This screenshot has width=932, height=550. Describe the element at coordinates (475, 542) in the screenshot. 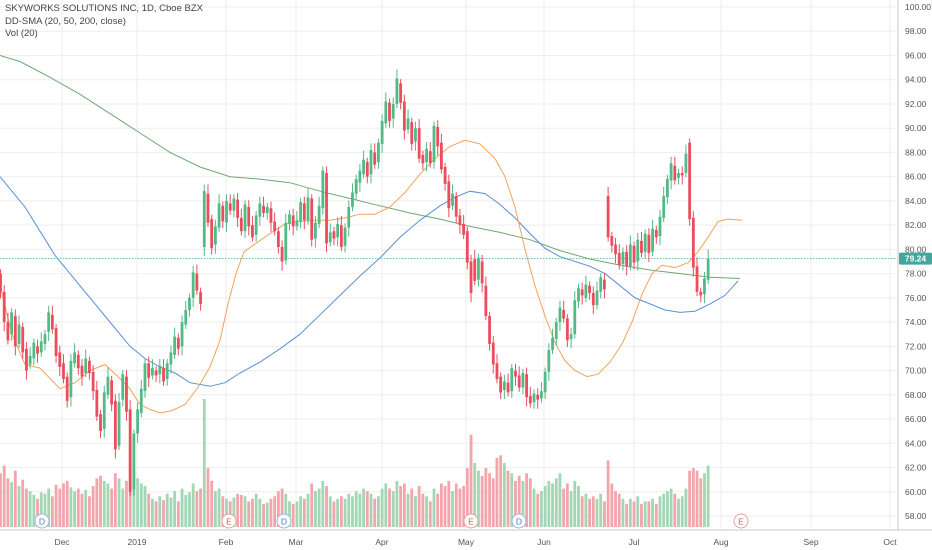

I see `time-axis: Dec 2019 Feb Mar Apr May Jun Jul Aug Sep Oct` at that location.